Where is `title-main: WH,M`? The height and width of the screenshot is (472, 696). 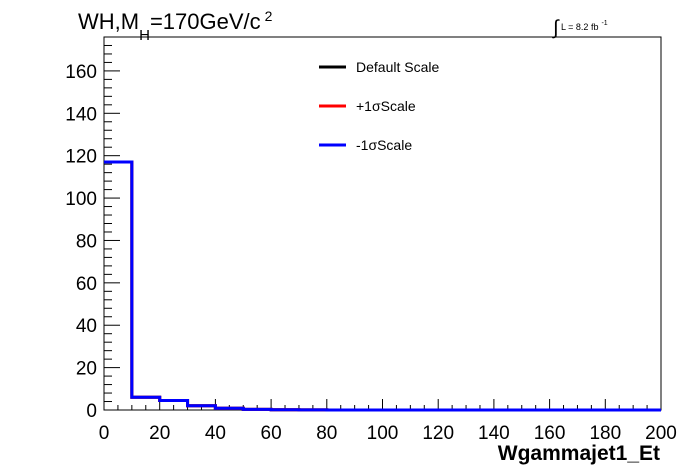
title-main: WH,M is located at coordinates (109, 21).